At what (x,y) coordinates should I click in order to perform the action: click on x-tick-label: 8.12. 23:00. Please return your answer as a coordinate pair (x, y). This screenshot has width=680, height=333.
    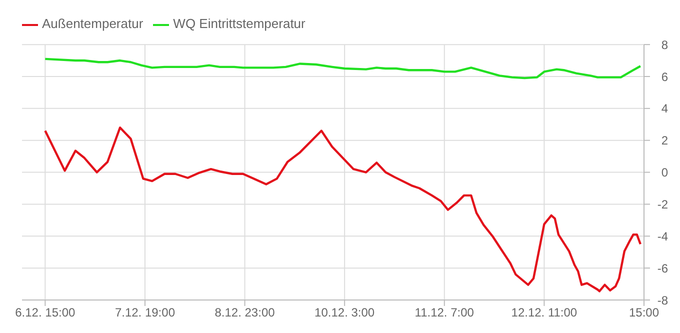
    Looking at the image, I should click on (245, 313).